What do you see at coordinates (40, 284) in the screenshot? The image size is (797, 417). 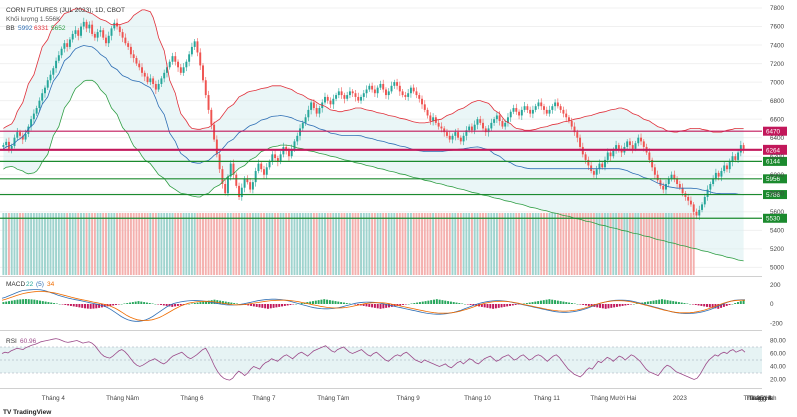 I see `macd-line-value: (5)` at bounding box center [40, 284].